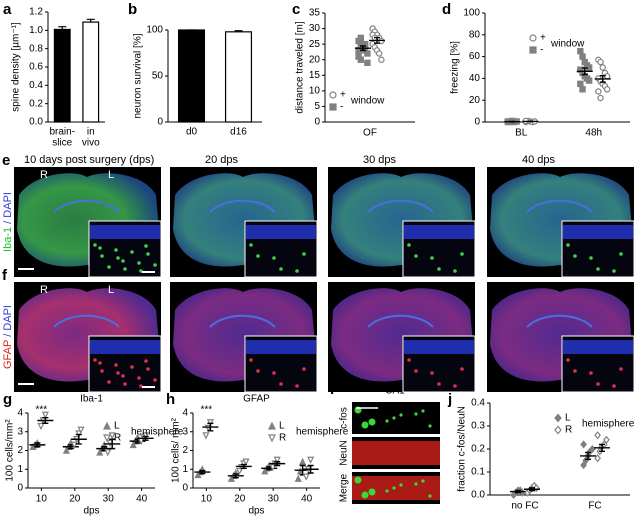 Image resolution: width=640 pixels, height=525 pixels. I want to click on legend-label: R, so click(282, 438).